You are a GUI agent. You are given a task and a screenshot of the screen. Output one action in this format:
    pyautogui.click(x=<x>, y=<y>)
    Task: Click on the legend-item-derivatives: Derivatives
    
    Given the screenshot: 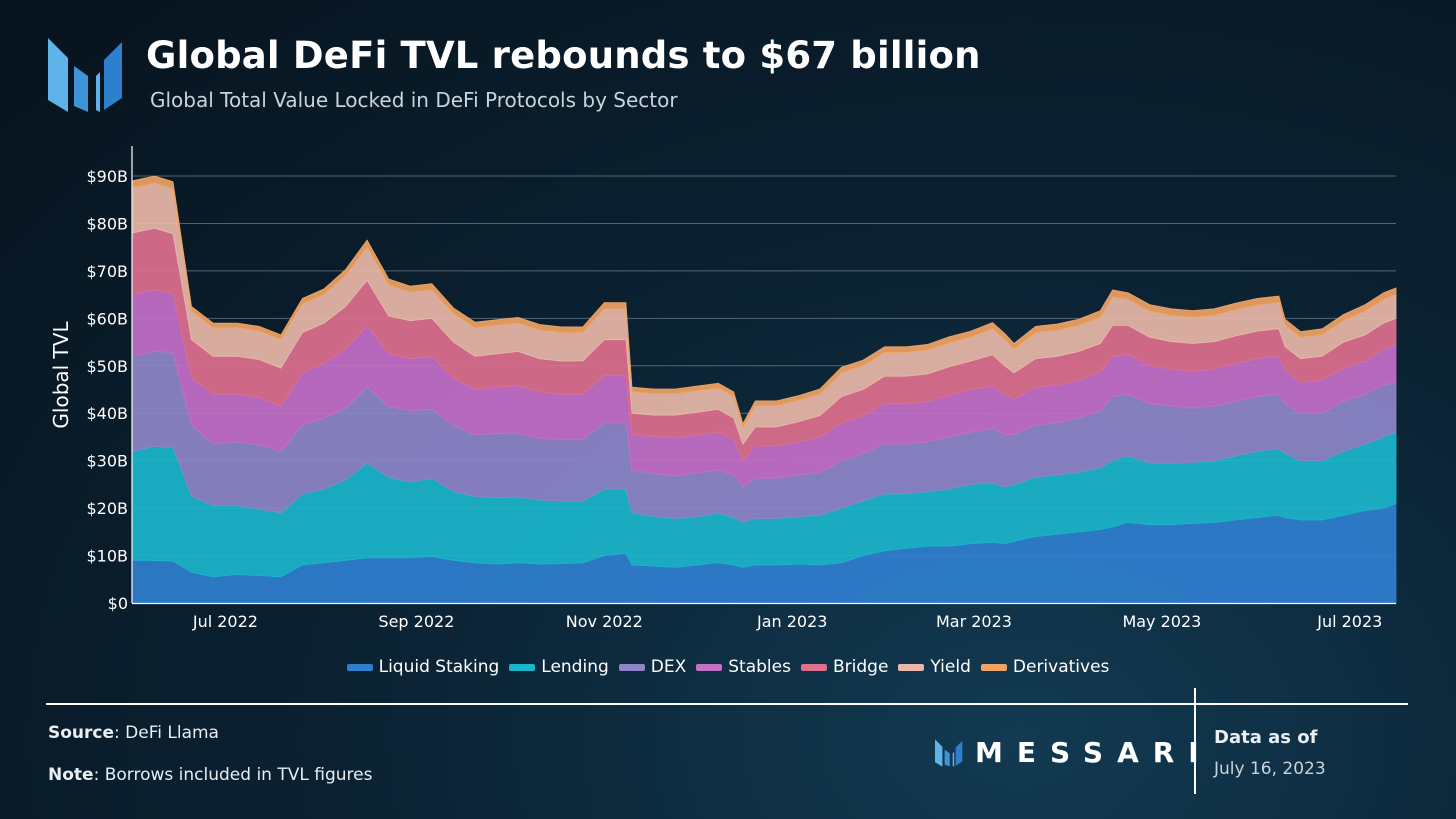 What is the action you would take?
    pyautogui.click(x=1045, y=667)
    